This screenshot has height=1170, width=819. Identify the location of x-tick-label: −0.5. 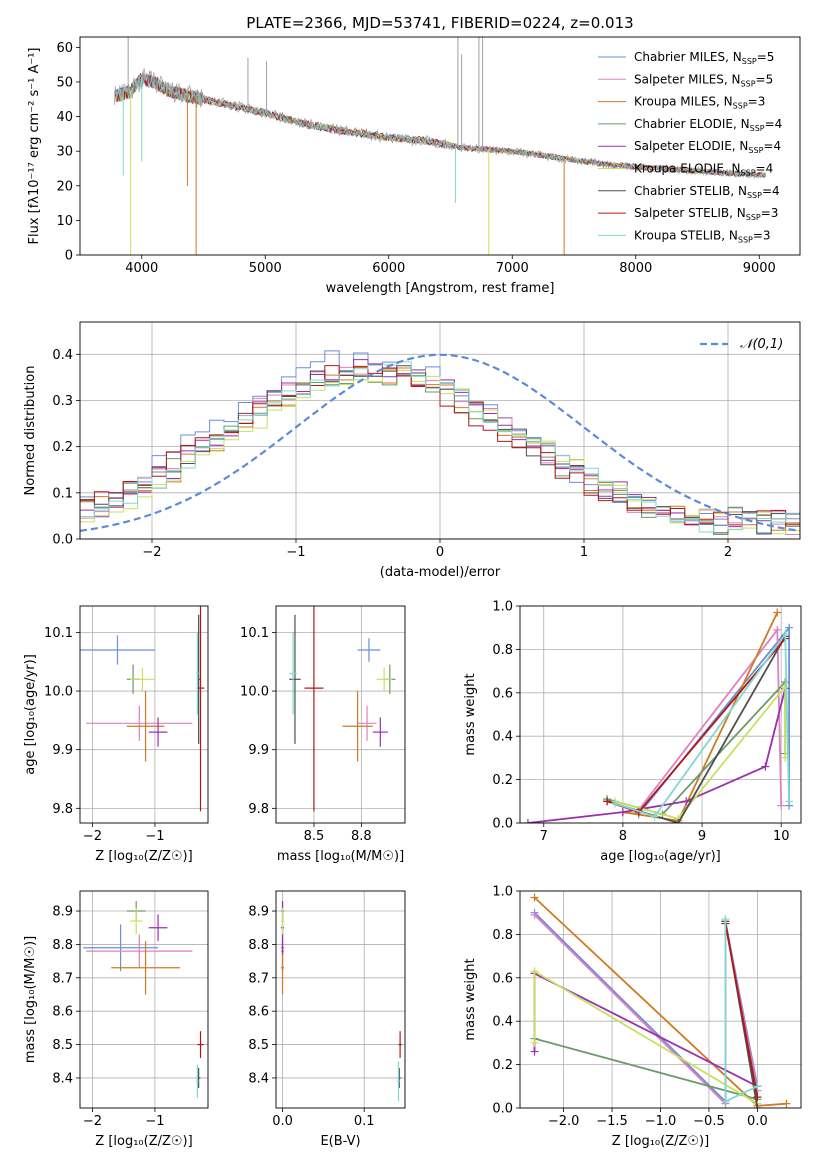
(709, 1121).